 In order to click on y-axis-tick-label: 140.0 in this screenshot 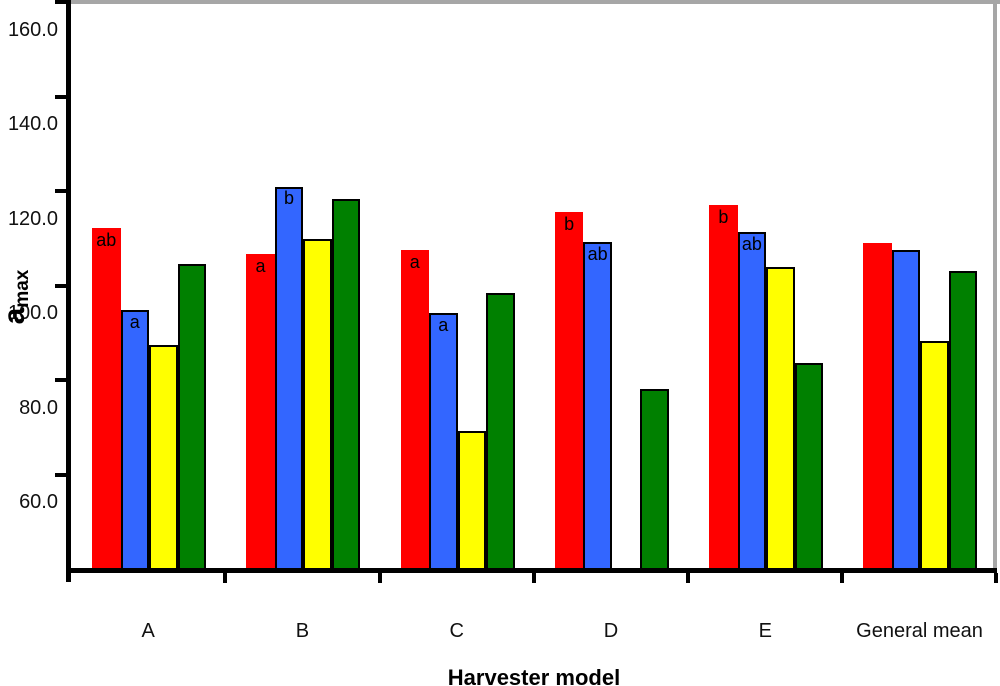, I will do `click(32, 124)`.